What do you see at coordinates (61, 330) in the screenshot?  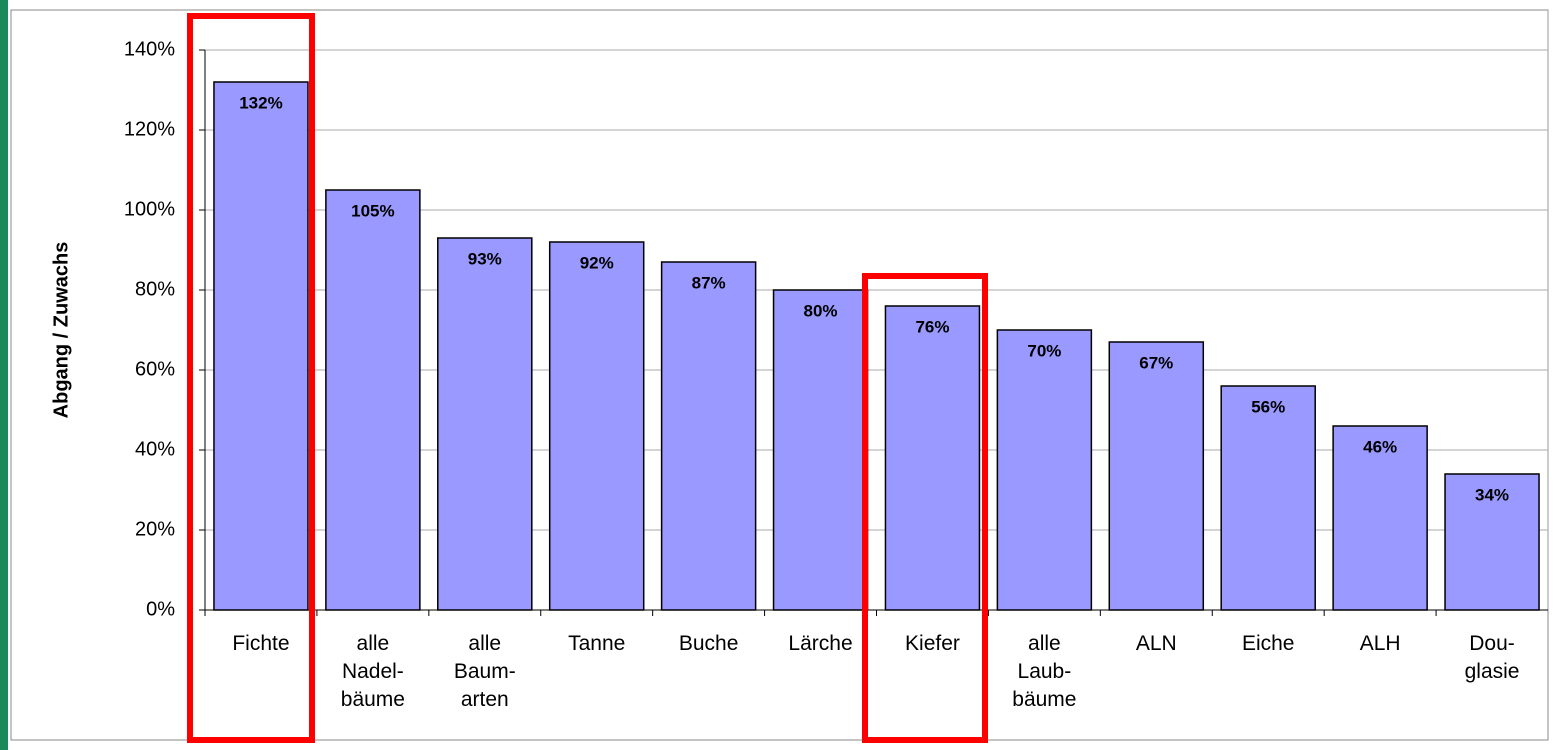 I see `y-axis-title: Abgang / Zuwachs` at bounding box center [61, 330].